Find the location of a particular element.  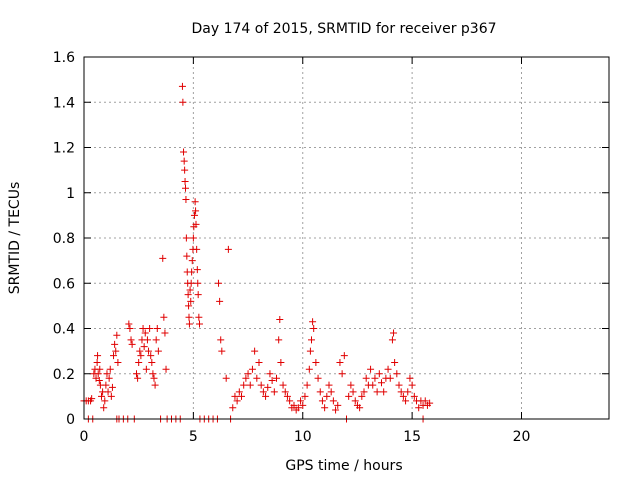

x-tick-label: 15 is located at coordinates (412, 437).